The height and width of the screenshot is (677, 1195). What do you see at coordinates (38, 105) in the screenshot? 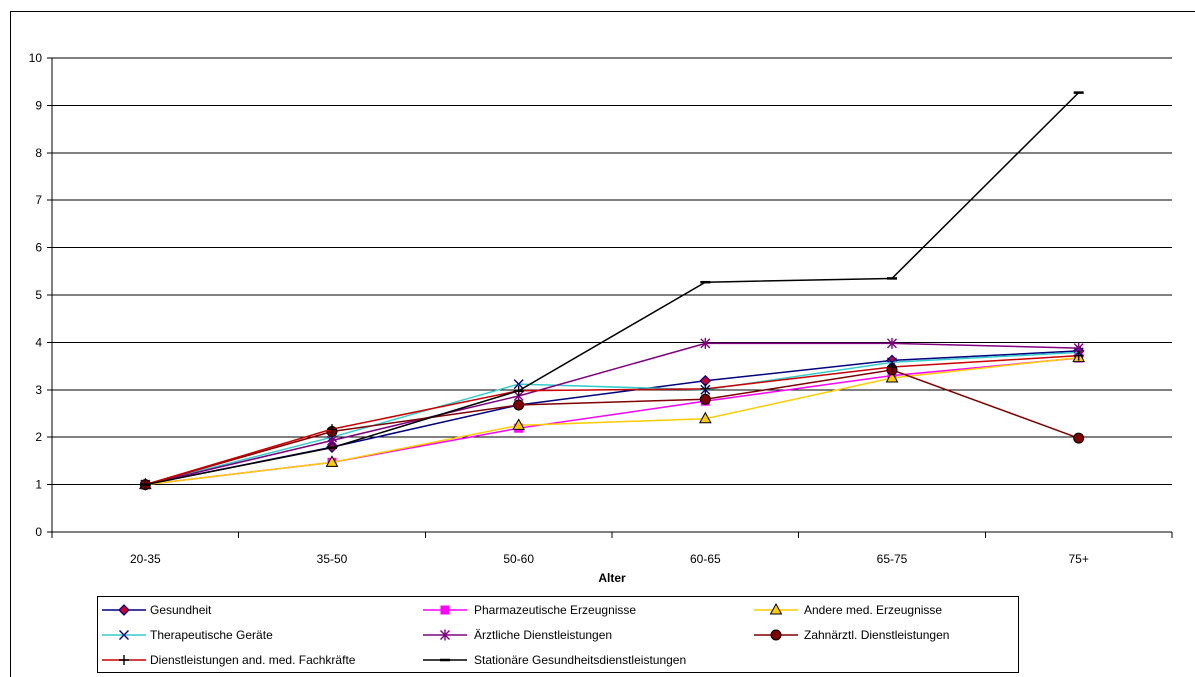
I see `y-tick-label: 9` at bounding box center [38, 105].